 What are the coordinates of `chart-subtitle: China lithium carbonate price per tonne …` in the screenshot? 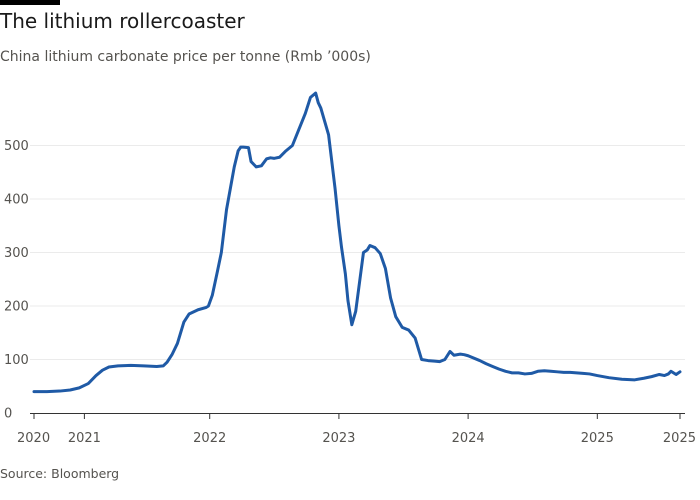 It's located at (185, 57).